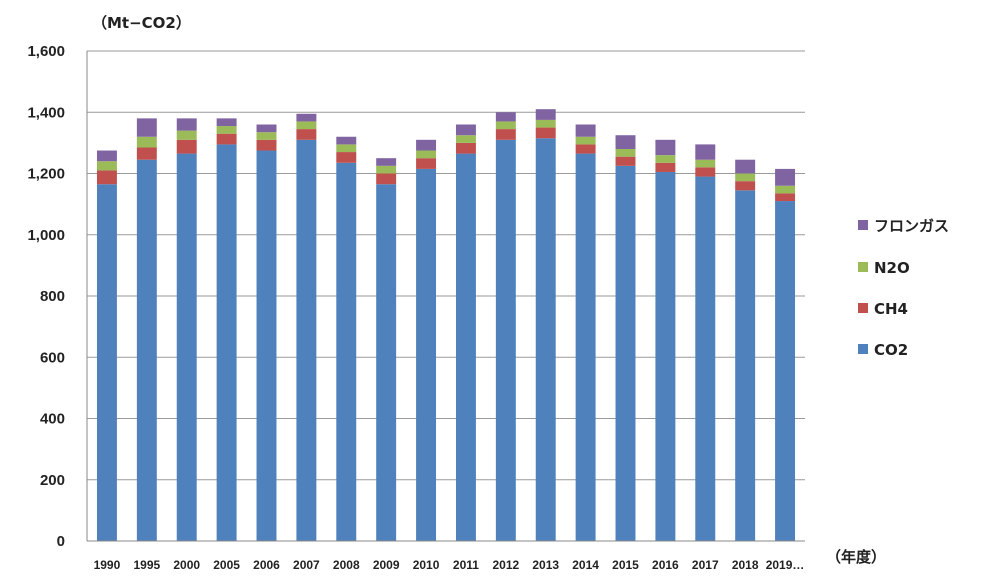  I want to click on y-tick-label: 1,000, so click(46, 235).